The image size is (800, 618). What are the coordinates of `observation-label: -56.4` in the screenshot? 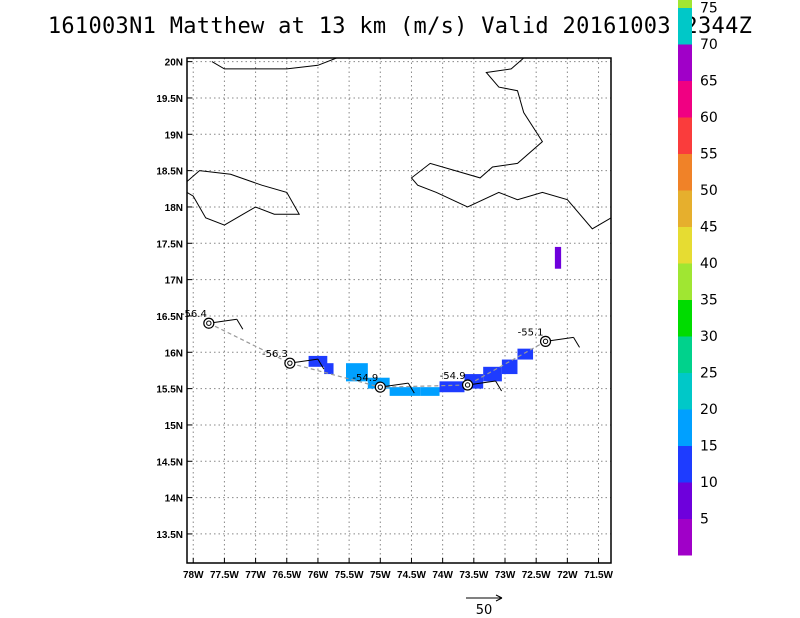 It's located at (194, 314).